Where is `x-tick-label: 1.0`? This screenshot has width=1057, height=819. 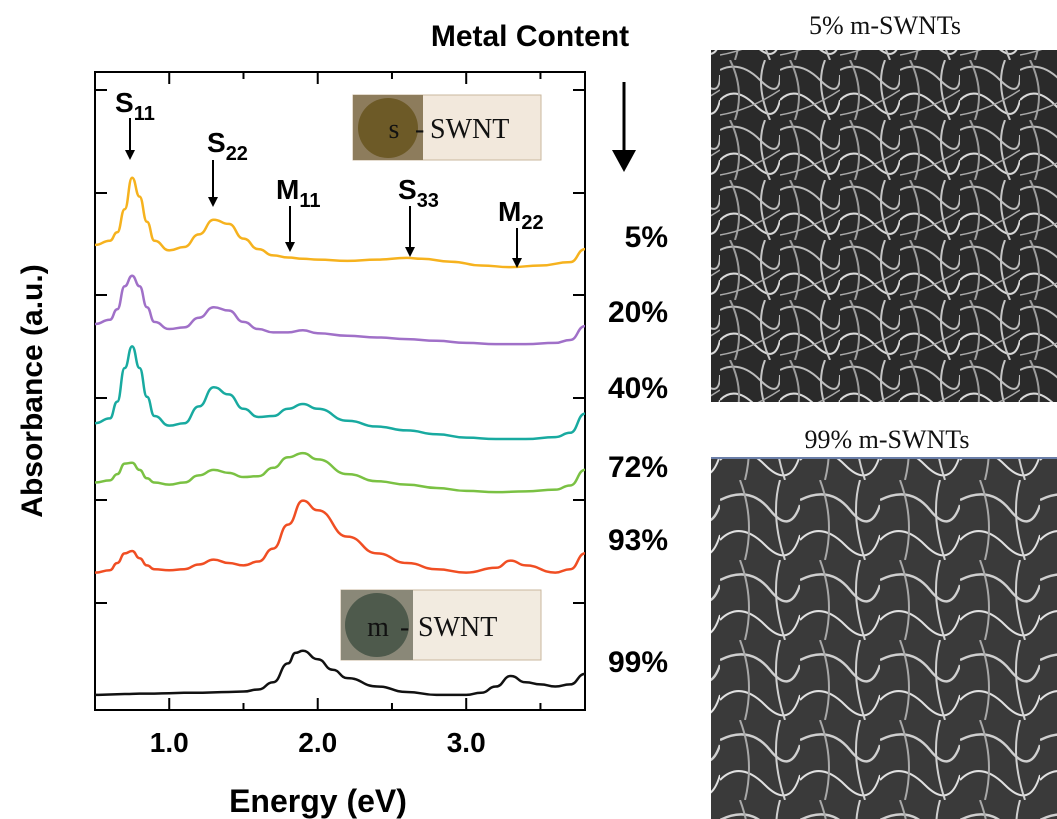 x-tick-label: 1.0 is located at coordinates (169, 742).